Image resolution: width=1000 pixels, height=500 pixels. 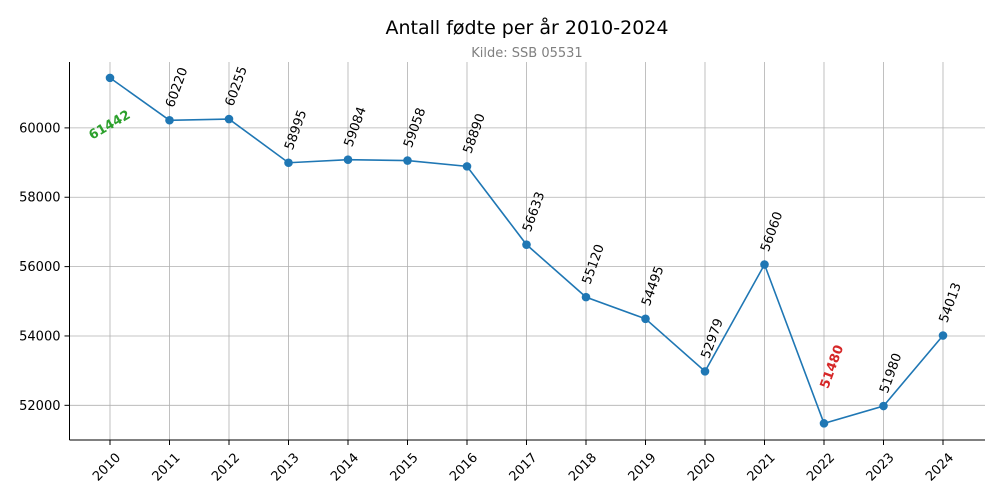 I want to click on x-tick-label: 2015, so click(x=405, y=467).